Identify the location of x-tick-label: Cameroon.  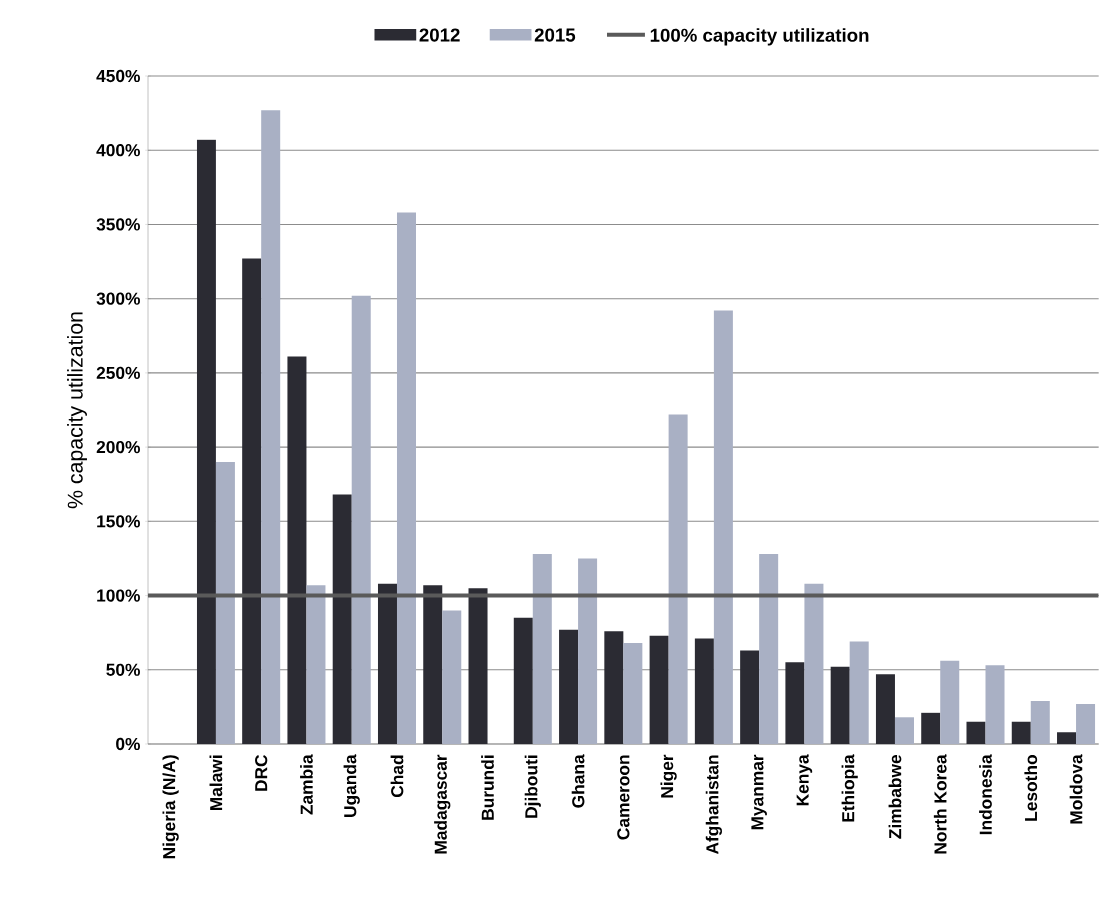
(623, 797).